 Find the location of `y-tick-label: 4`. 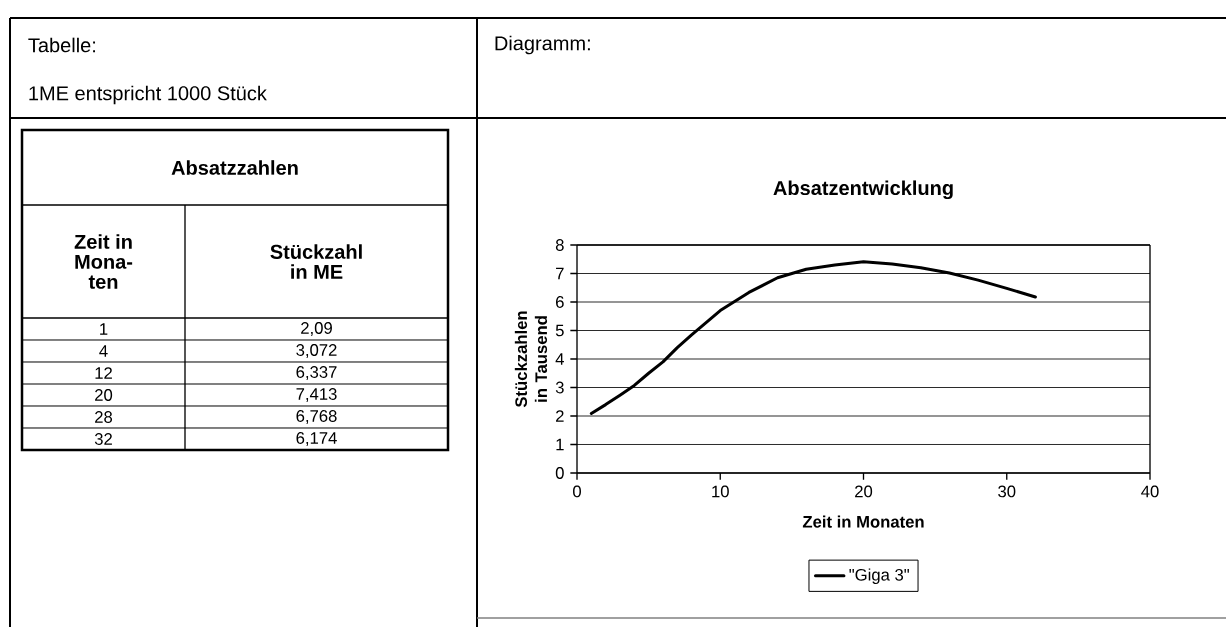

y-tick-label: 4 is located at coordinates (559, 359).